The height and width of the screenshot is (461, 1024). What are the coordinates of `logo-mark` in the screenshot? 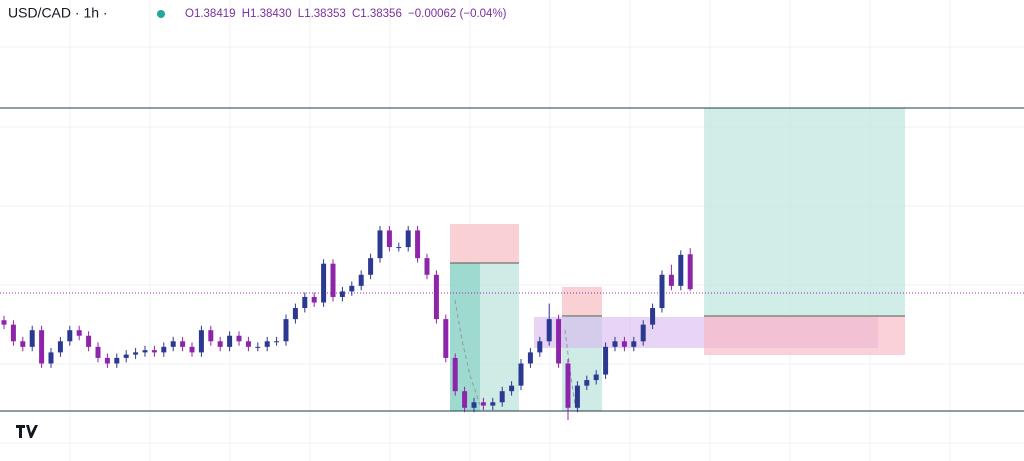 It's located at (27, 431).